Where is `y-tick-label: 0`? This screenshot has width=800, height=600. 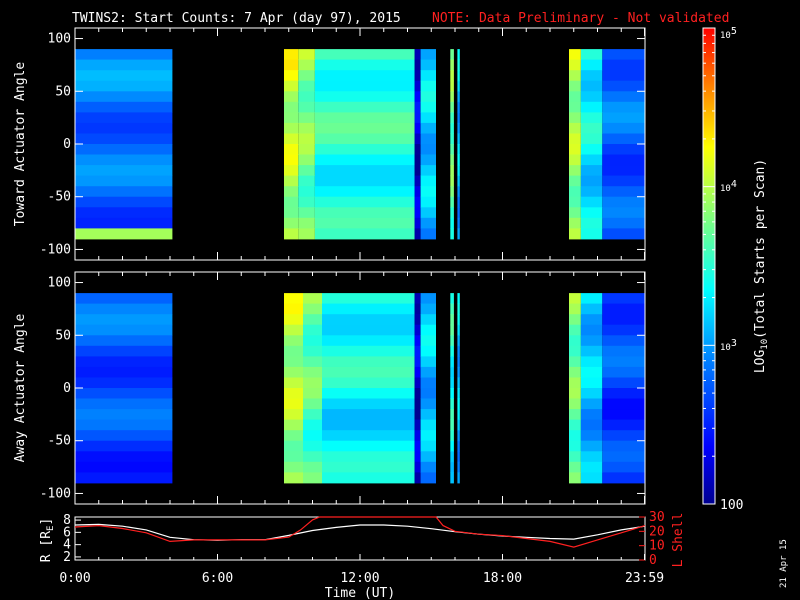
y-tick-label: 0 is located at coordinates (67, 388).